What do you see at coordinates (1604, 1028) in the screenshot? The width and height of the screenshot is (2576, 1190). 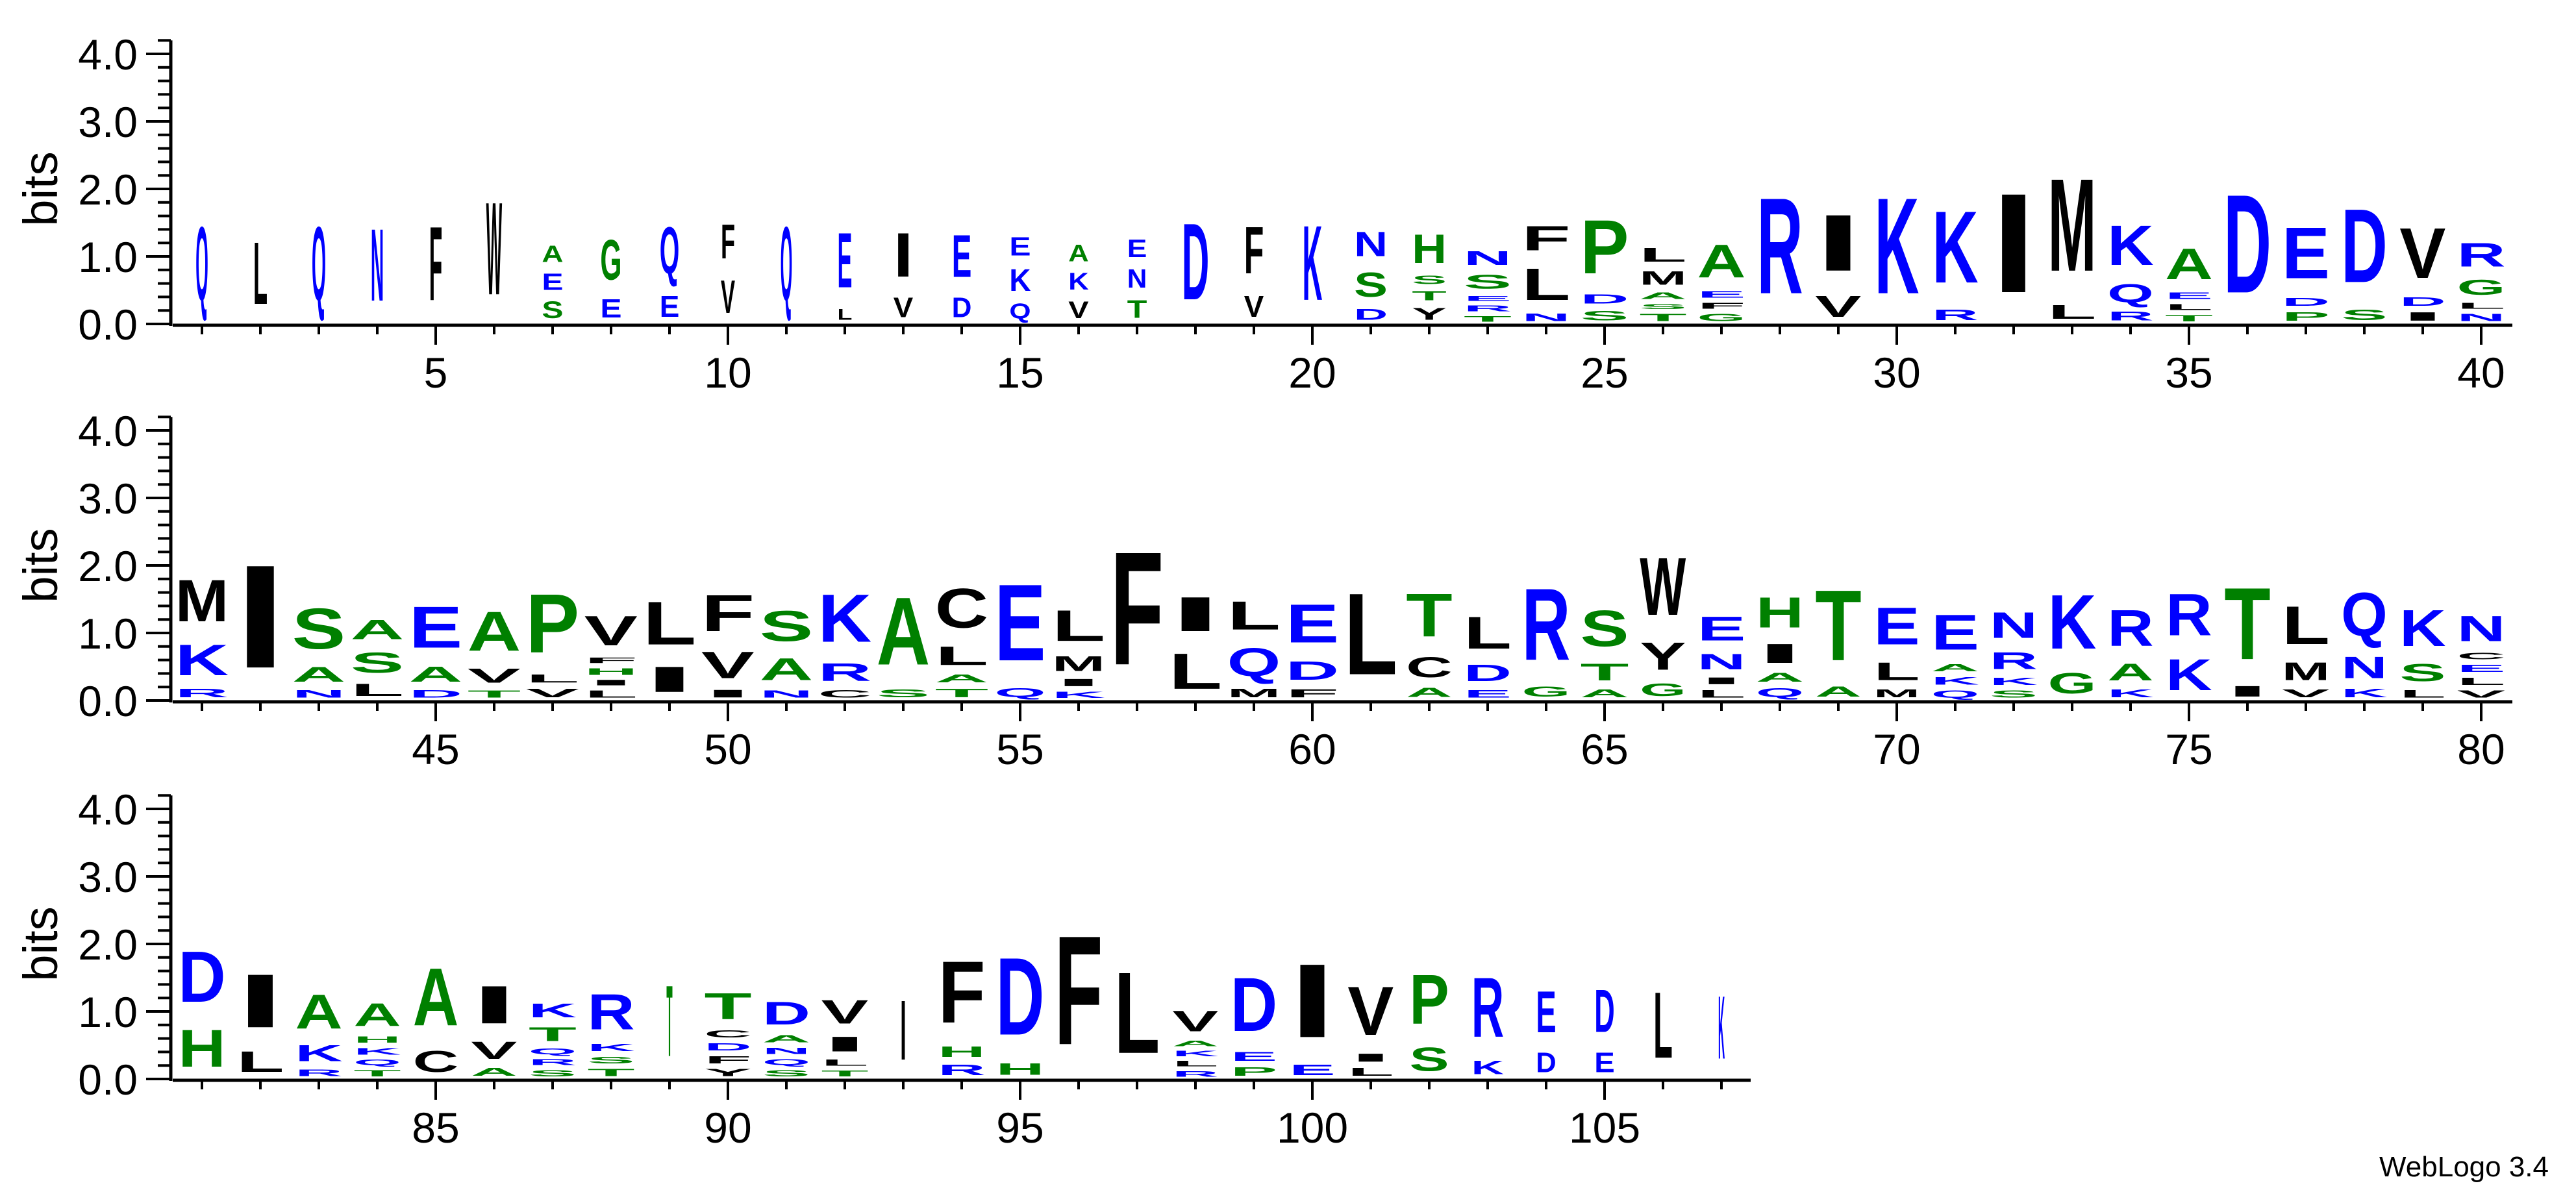 I see `logo-stack-105: ED` at bounding box center [1604, 1028].